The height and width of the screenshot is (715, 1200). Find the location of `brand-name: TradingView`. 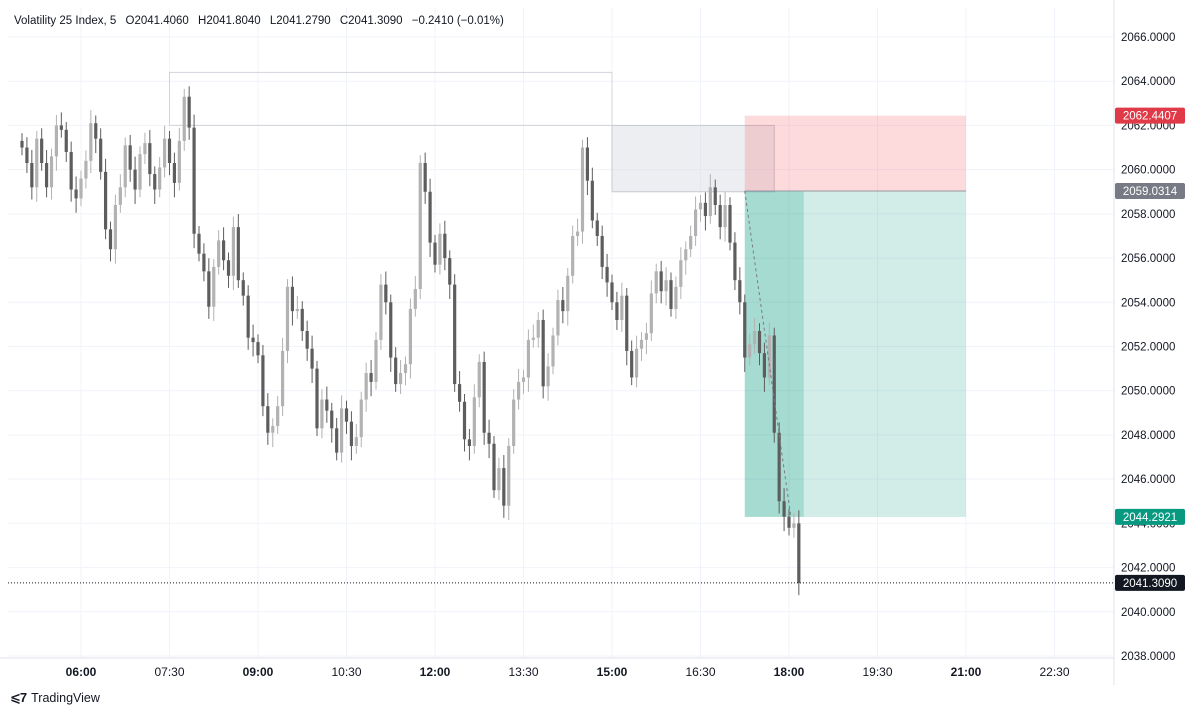

brand-name: TradingView is located at coordinates (65, 698).